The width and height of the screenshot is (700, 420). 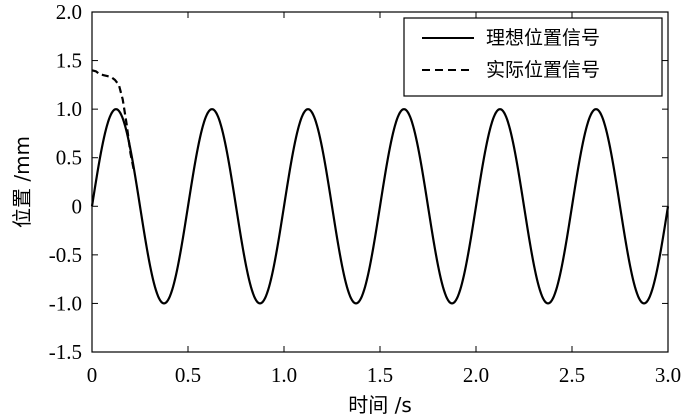 What do you see at coordinates (77, 206) in the screenshot?
I see `y-tick-label: 0` at bounding box center [77, 206].